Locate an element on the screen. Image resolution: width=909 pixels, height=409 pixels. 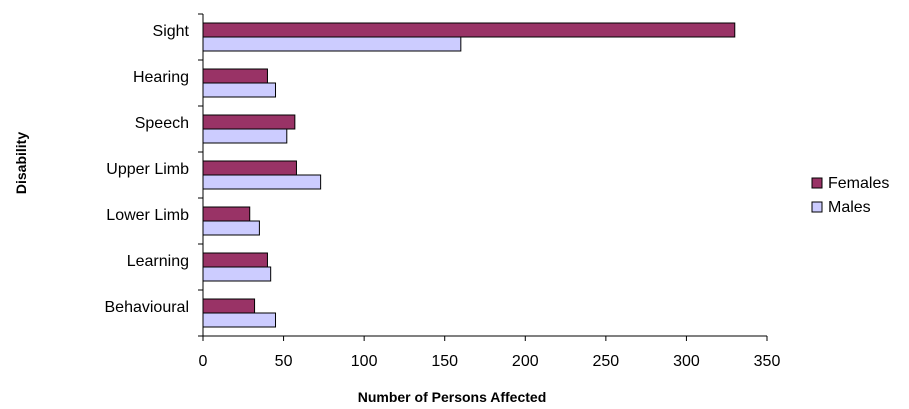
legend-swatch-males is located at coordinates (817, 207).